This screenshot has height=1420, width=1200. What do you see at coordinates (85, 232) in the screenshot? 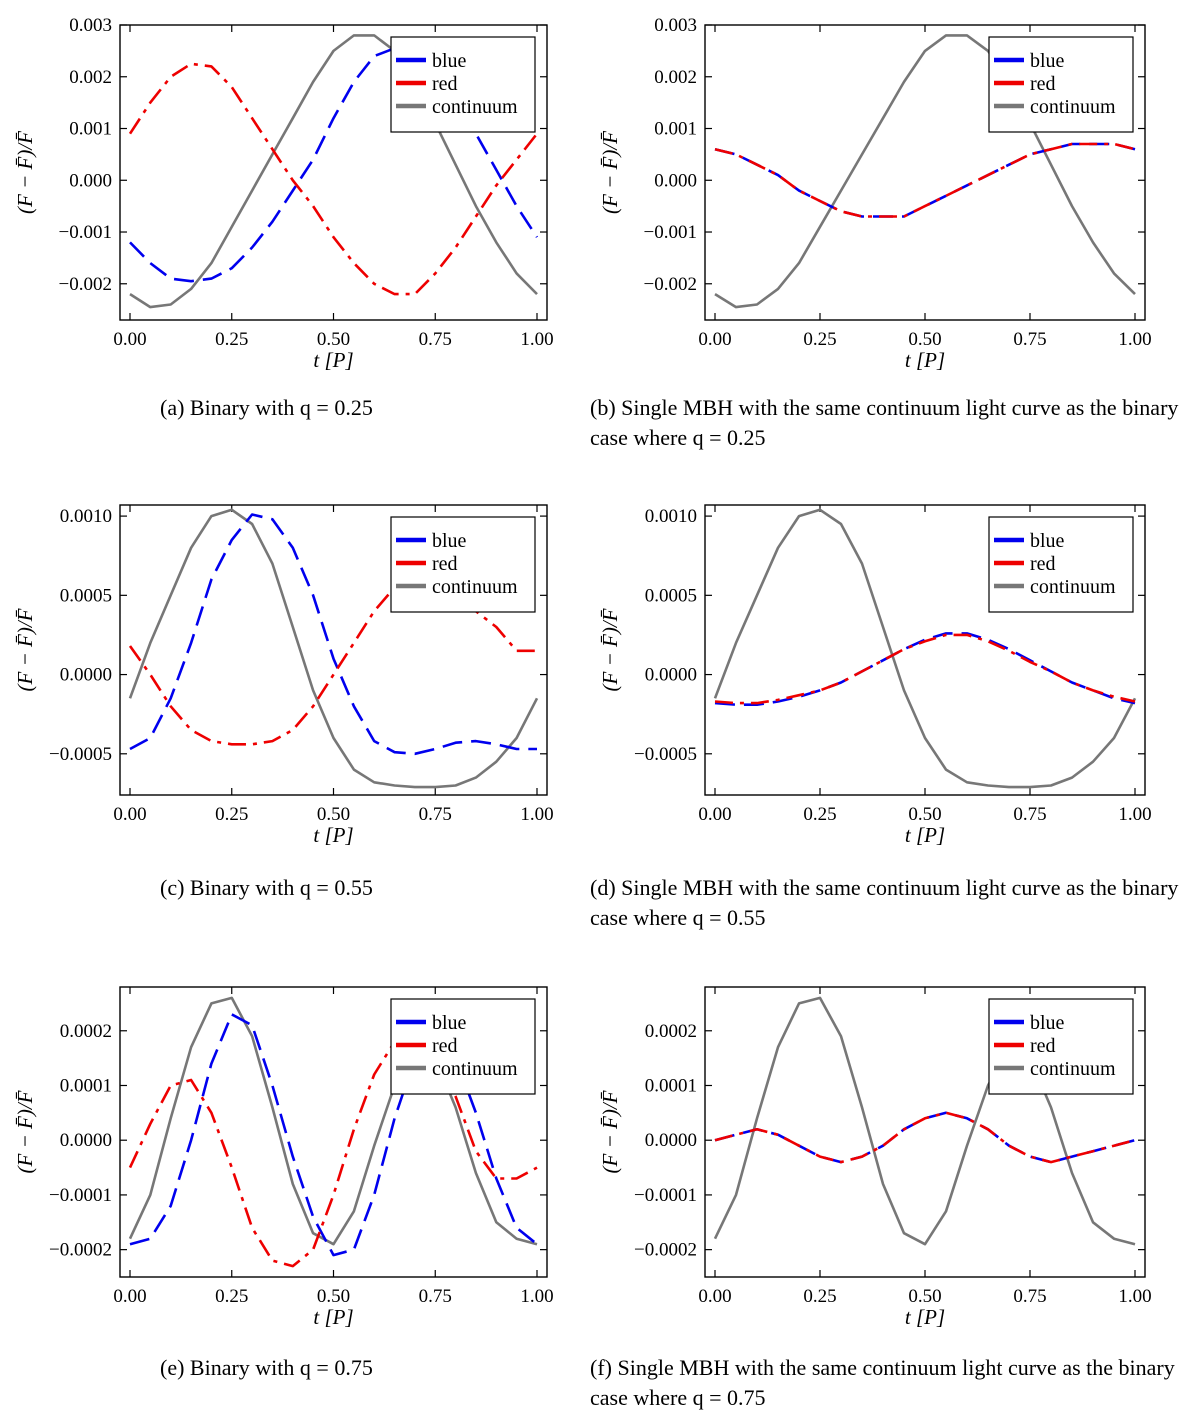
I see `y-tick-label: −0.001` at bounding box center [85, 232].